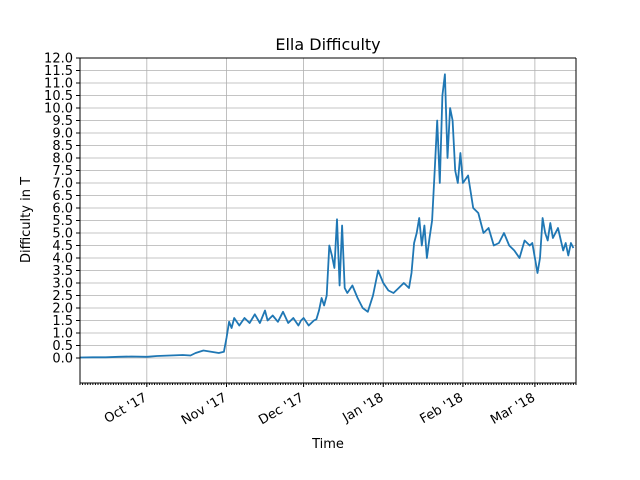 The height and width of the screenshot is (480, 640). What do you see at coordinates (58, 96) in the screenshot?
I see `y-tick-label: 10.5` at bounding box center [58, 96].